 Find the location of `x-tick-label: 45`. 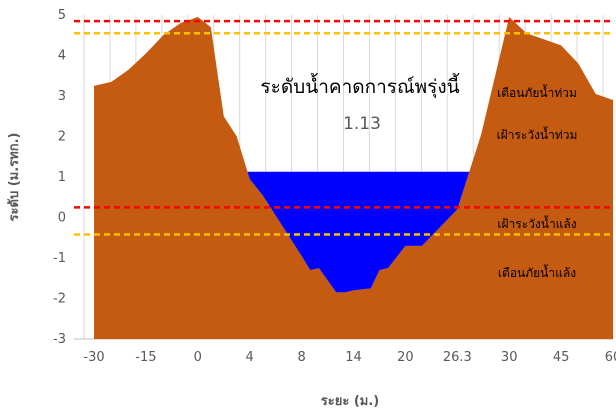

x-tick-label: 45 is located at coordinates (561, 357).